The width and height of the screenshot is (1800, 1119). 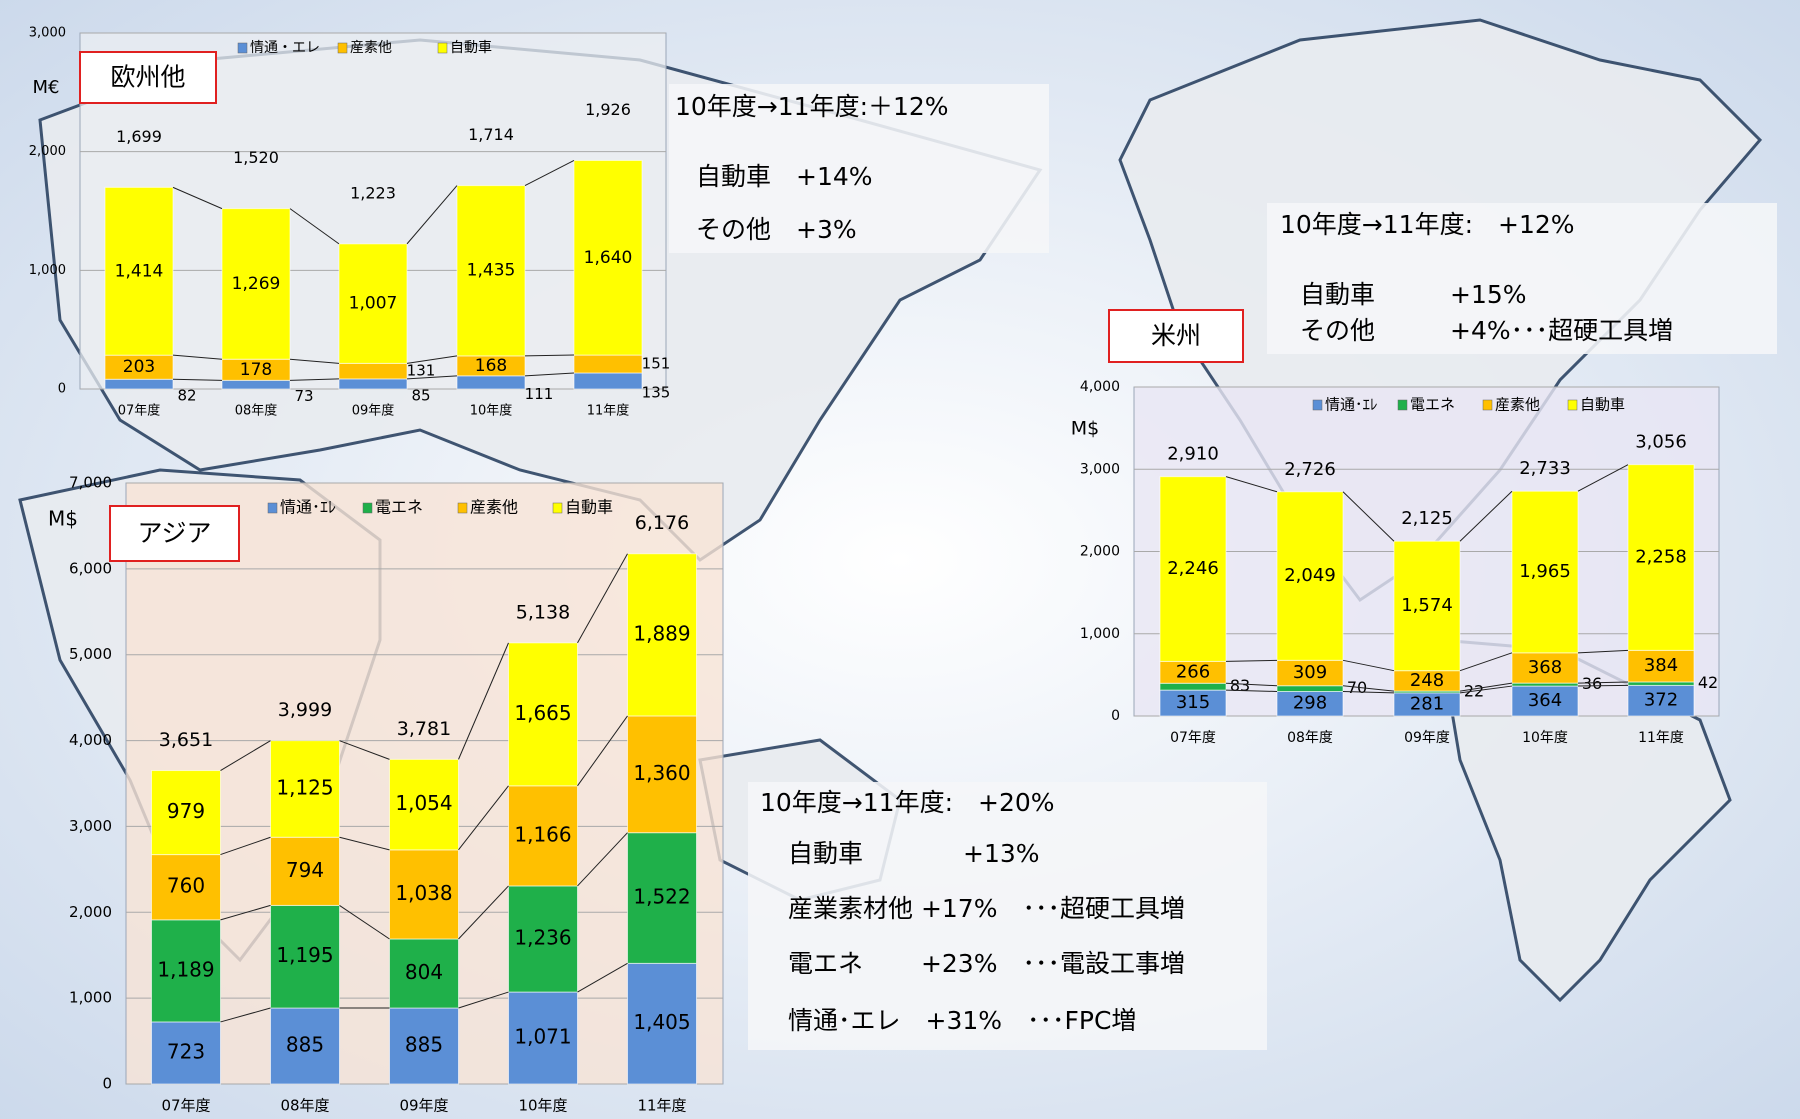 I want to click on annotation: 自動車 +14%, so click(x=784, y=176).